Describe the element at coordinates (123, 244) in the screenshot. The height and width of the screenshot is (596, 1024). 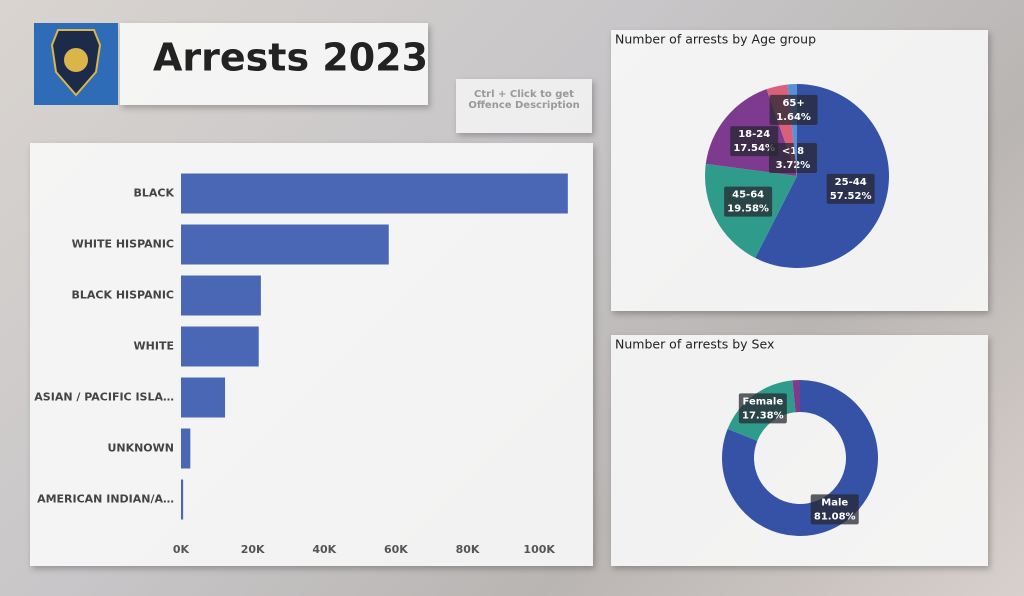
I see `y-tick-label: WHITE HISPANIC` at that location.